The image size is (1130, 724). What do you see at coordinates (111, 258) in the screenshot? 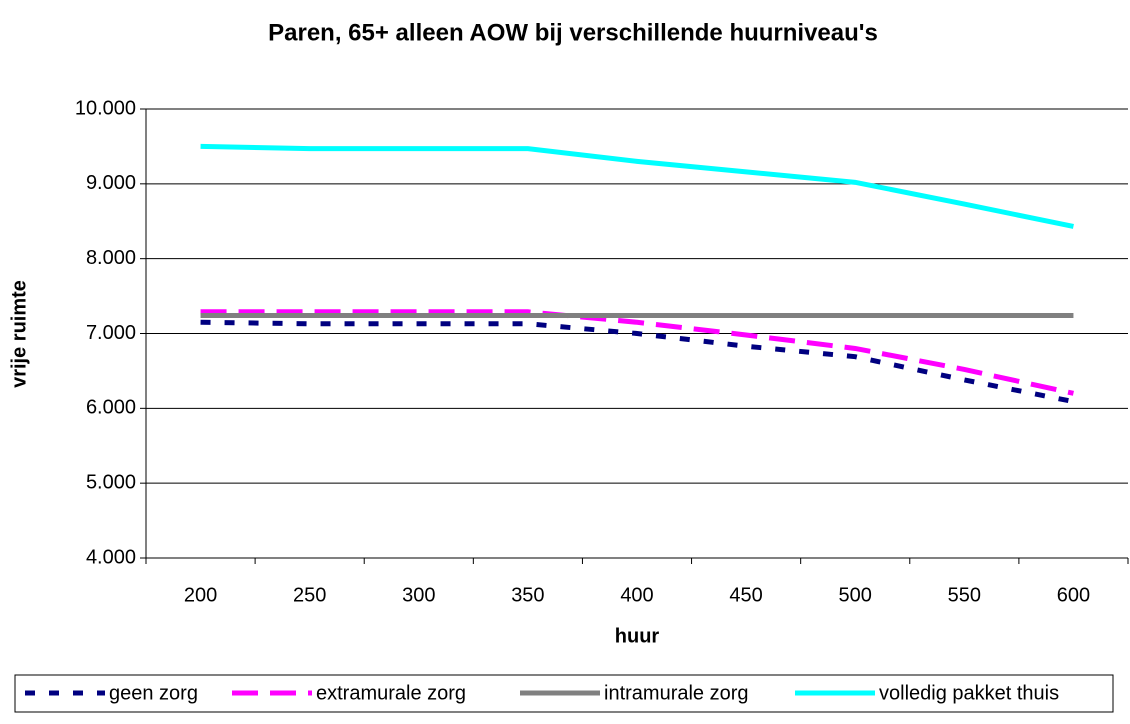
I see `y-tick-label: 8.000` at bounding box center [111, 258].